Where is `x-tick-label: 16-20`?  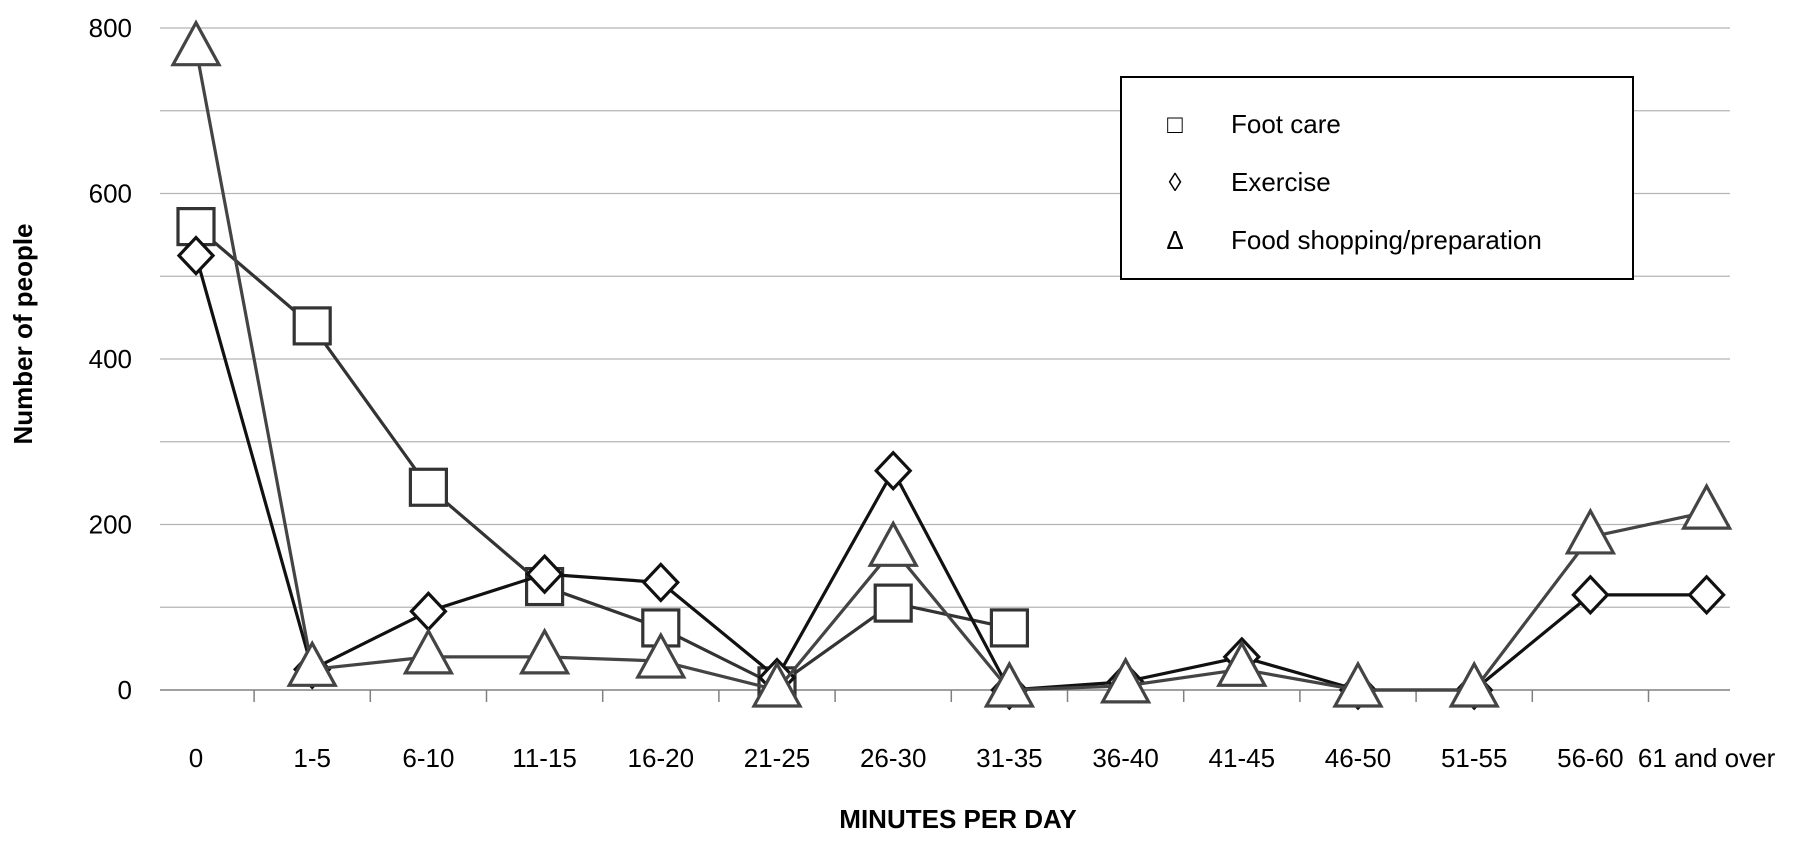
x-tick-label: 16-20 is located at coordinates (661, 758).